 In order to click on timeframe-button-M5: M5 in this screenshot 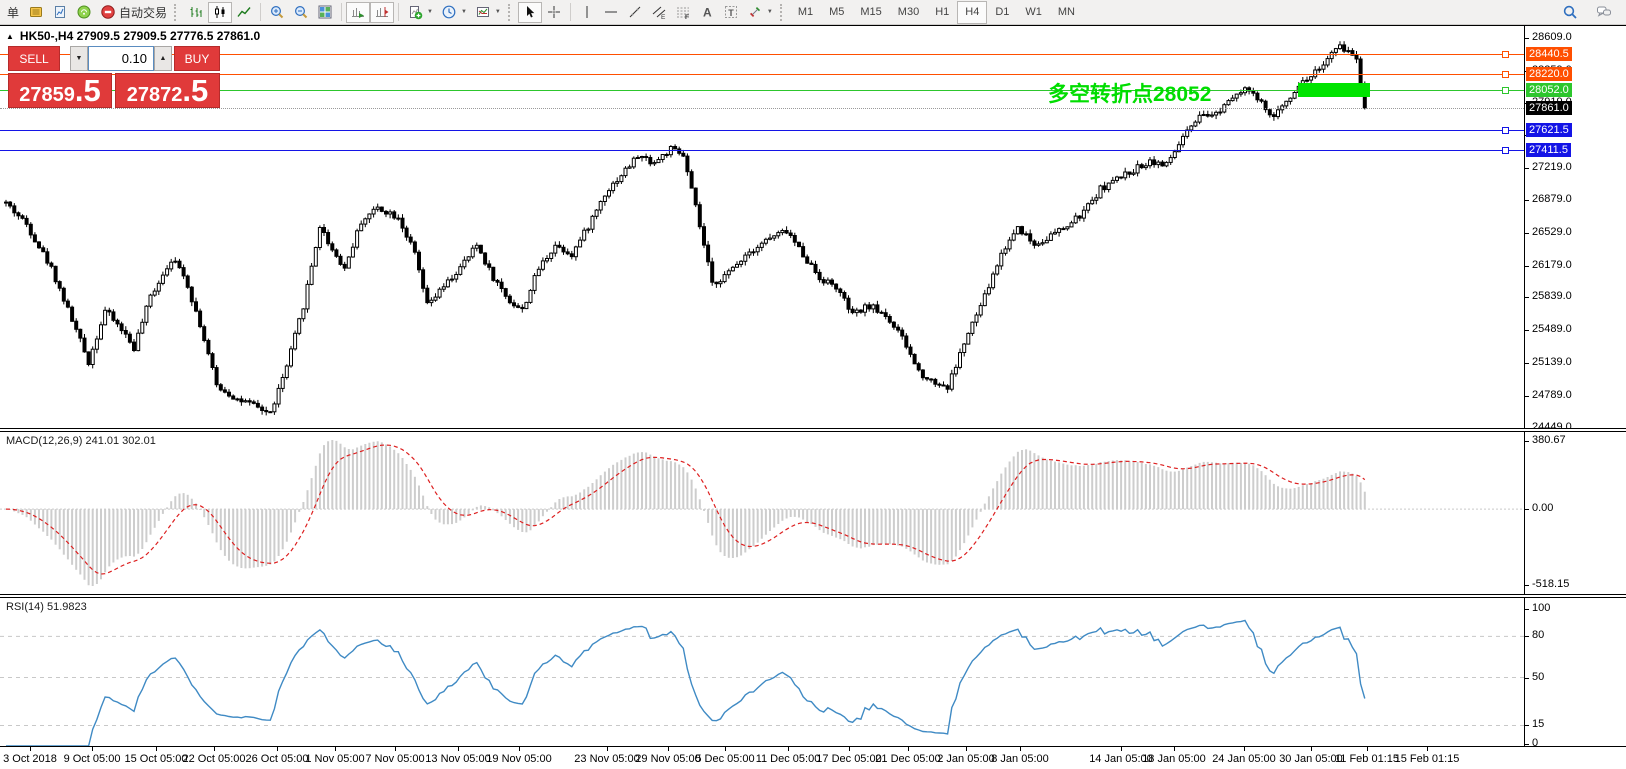, I will do `click(837, 12)`.